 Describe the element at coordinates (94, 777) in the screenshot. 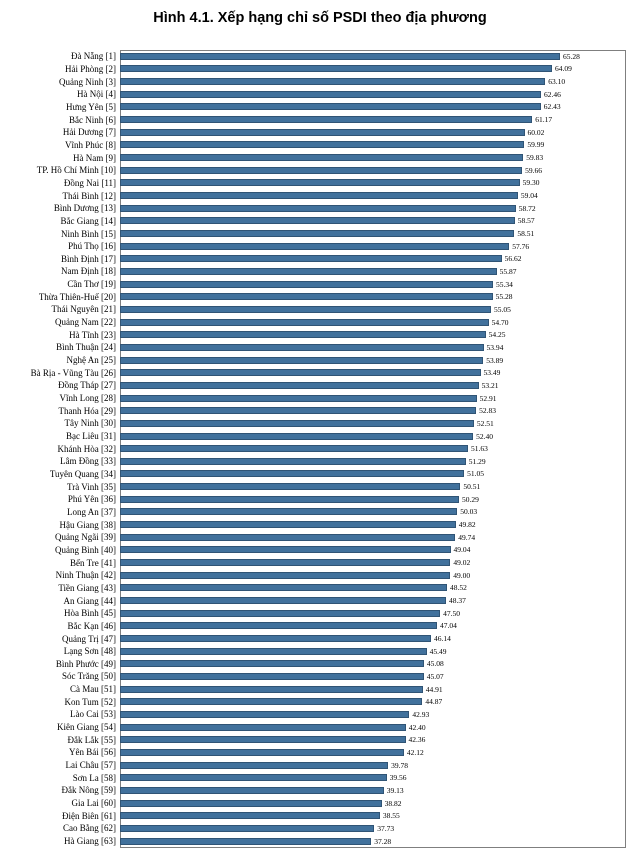

I see `category-label: Sơn La [58]` at that location.